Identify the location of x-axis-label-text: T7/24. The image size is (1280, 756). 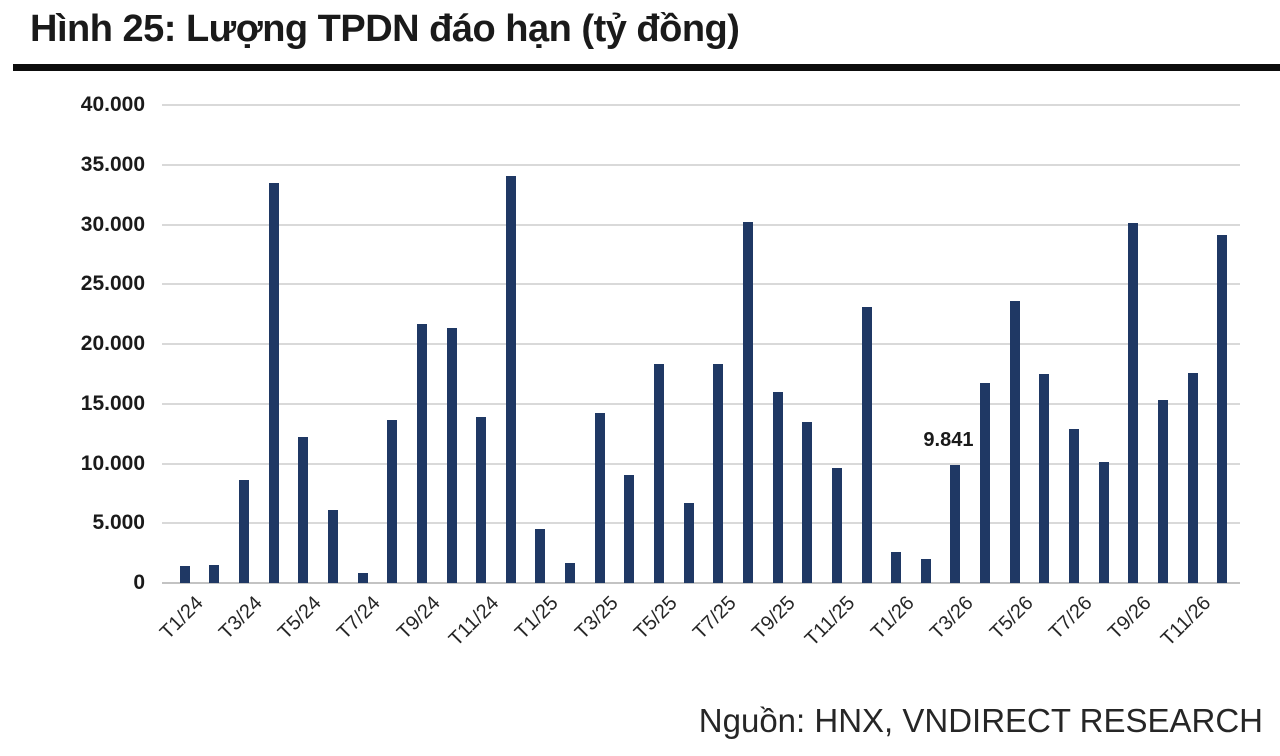
(359, 618).